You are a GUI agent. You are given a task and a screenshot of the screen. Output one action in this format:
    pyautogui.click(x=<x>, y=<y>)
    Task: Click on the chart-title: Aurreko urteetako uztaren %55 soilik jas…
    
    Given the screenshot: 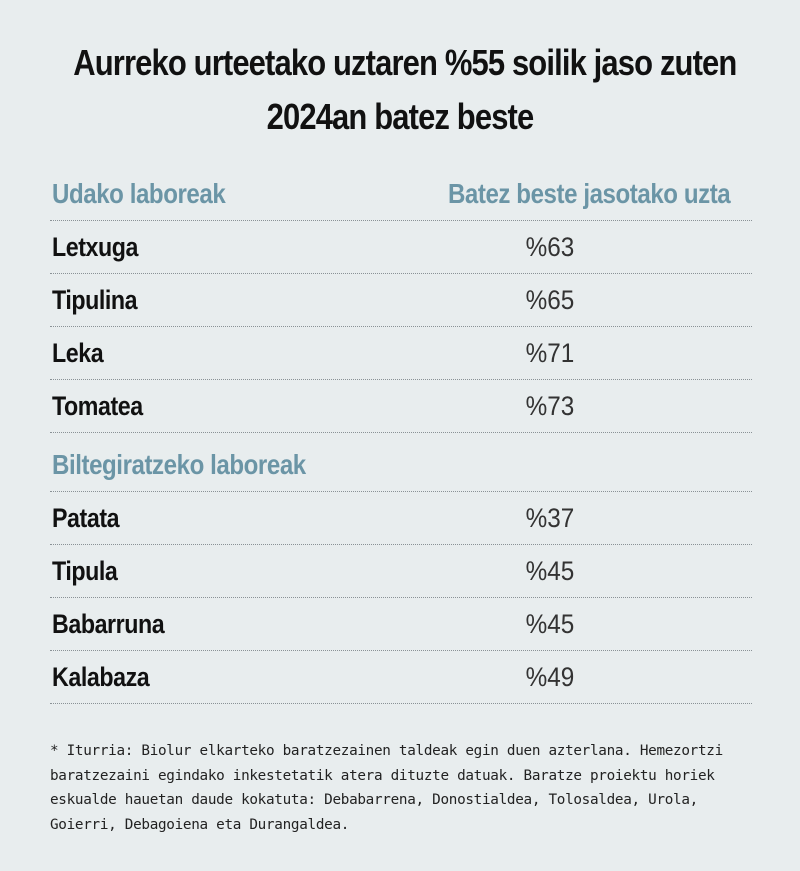 What is the action you would take?
    pyautogui.click(x=405, y=90)
    